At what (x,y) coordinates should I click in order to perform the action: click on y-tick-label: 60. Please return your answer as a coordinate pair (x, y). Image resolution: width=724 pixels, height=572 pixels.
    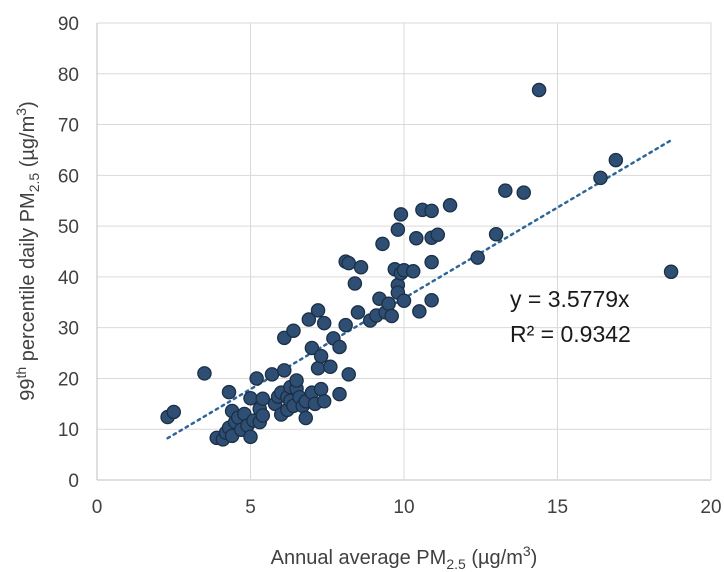
    Looking at the image, I should click on (68, 176).